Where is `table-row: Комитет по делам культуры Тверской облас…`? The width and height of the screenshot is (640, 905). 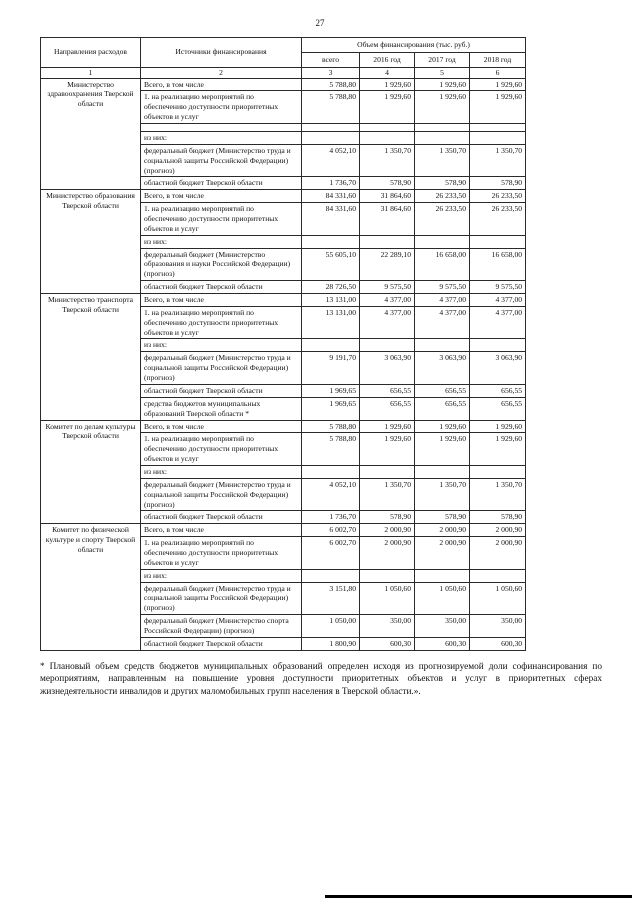 table-row: Комитет по делам культуры Тверской облас… is located at coordinates (283, 472).